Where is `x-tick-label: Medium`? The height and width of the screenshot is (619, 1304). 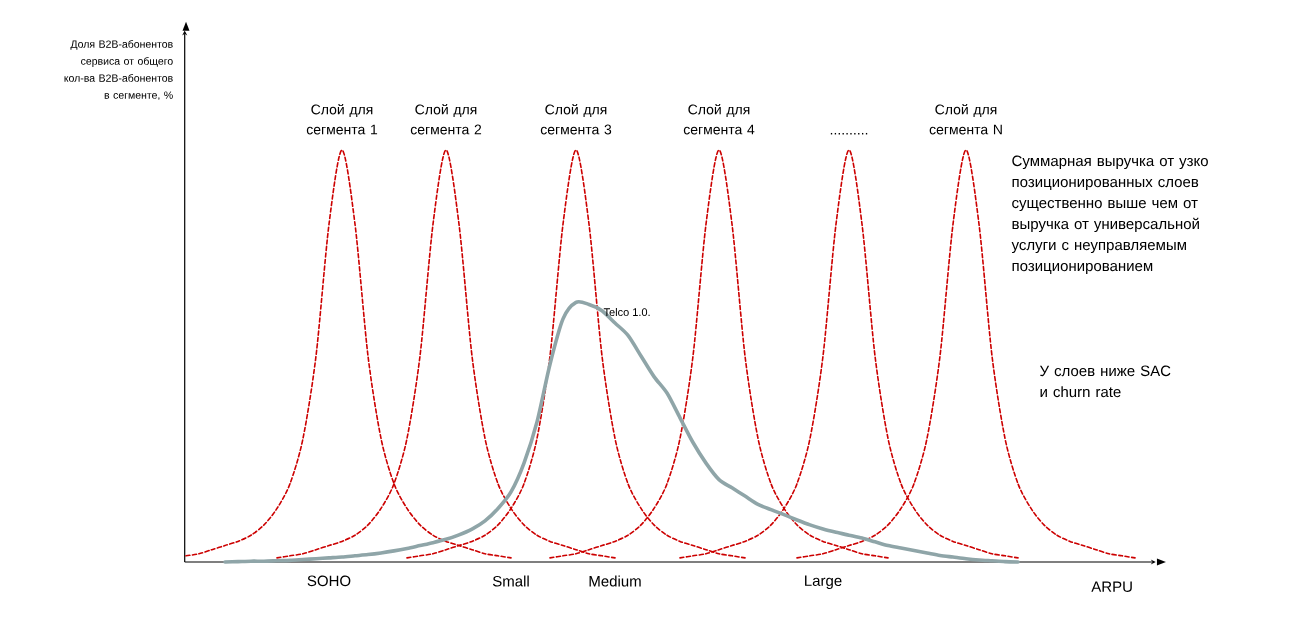
x-tick-label: Medium is located at coordinates (615, 581).